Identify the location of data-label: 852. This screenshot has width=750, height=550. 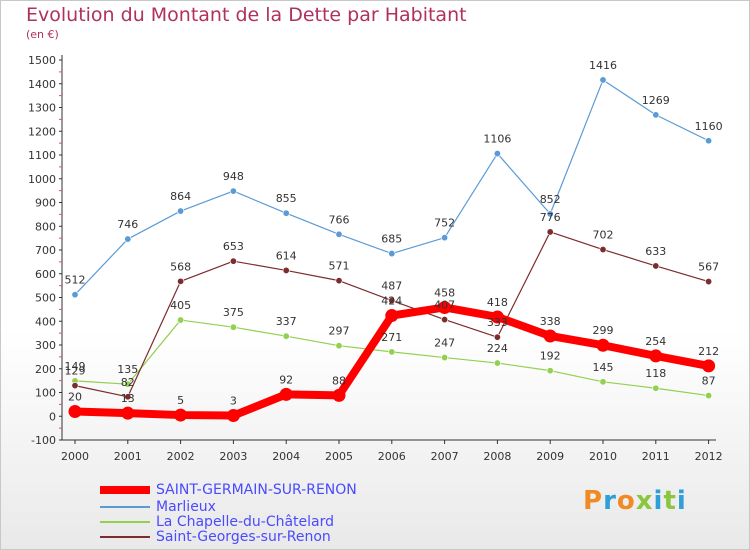
(550, 199).